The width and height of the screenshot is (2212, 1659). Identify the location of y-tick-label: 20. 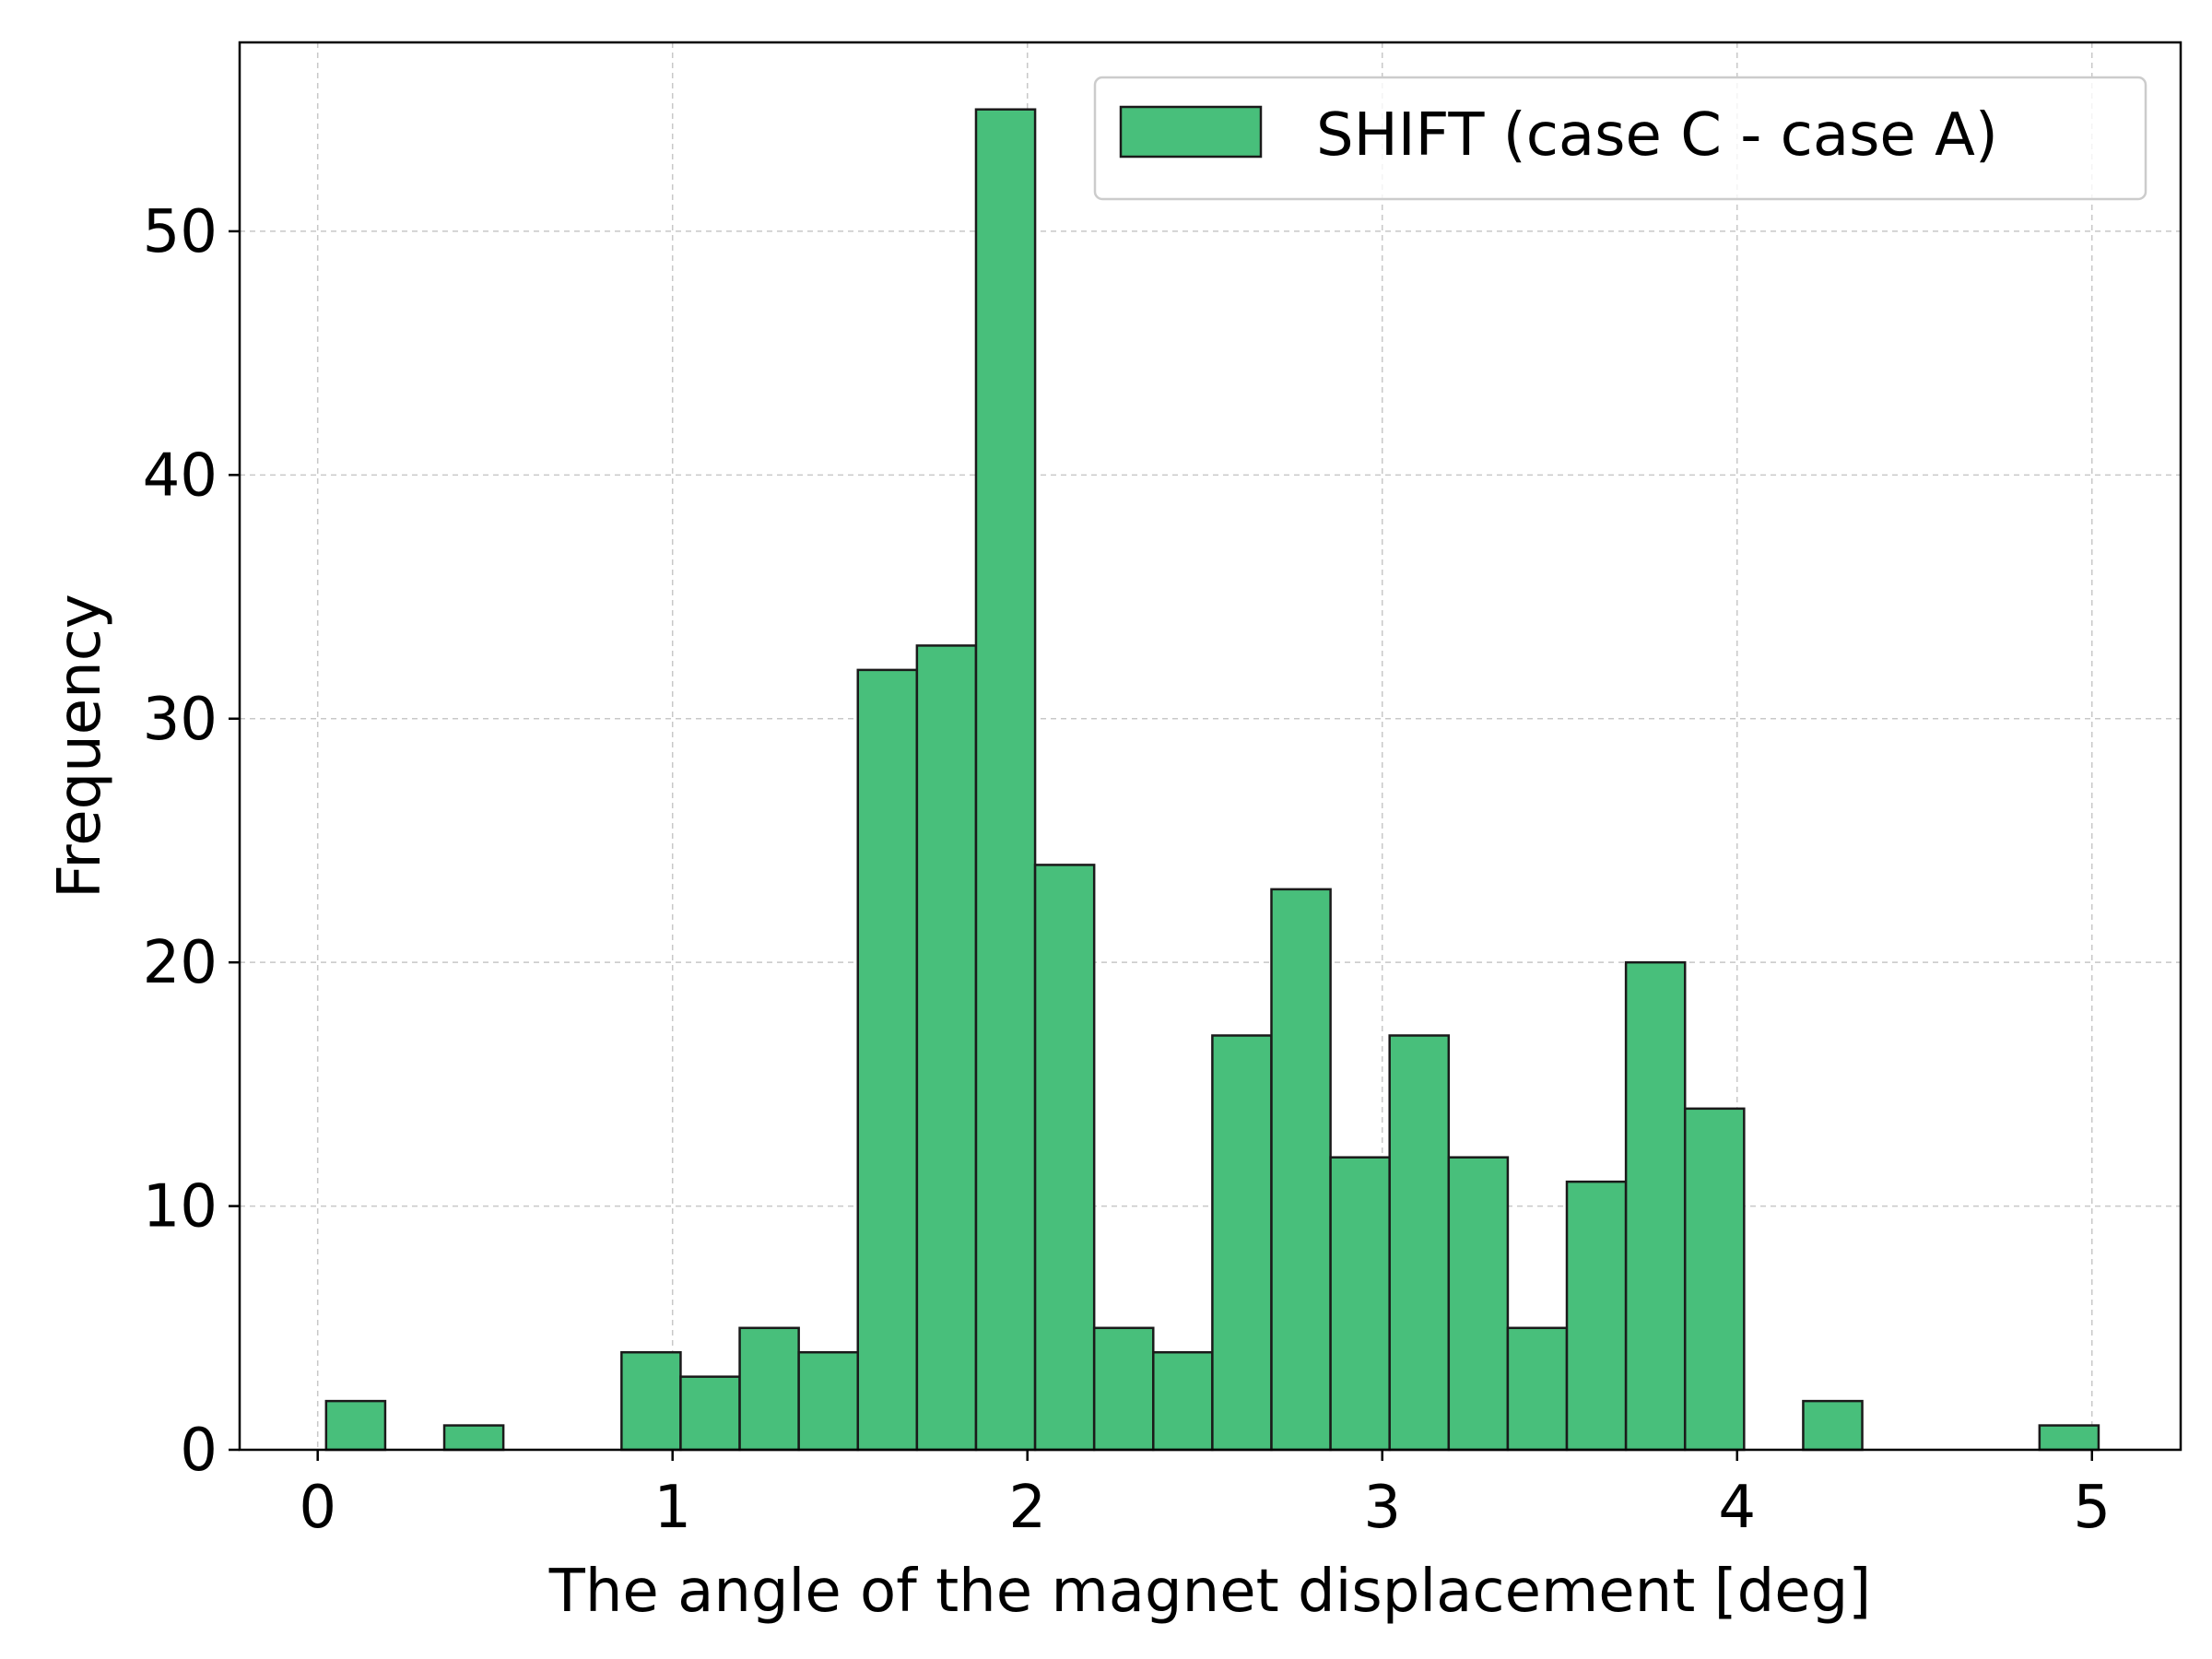
(180, 963).